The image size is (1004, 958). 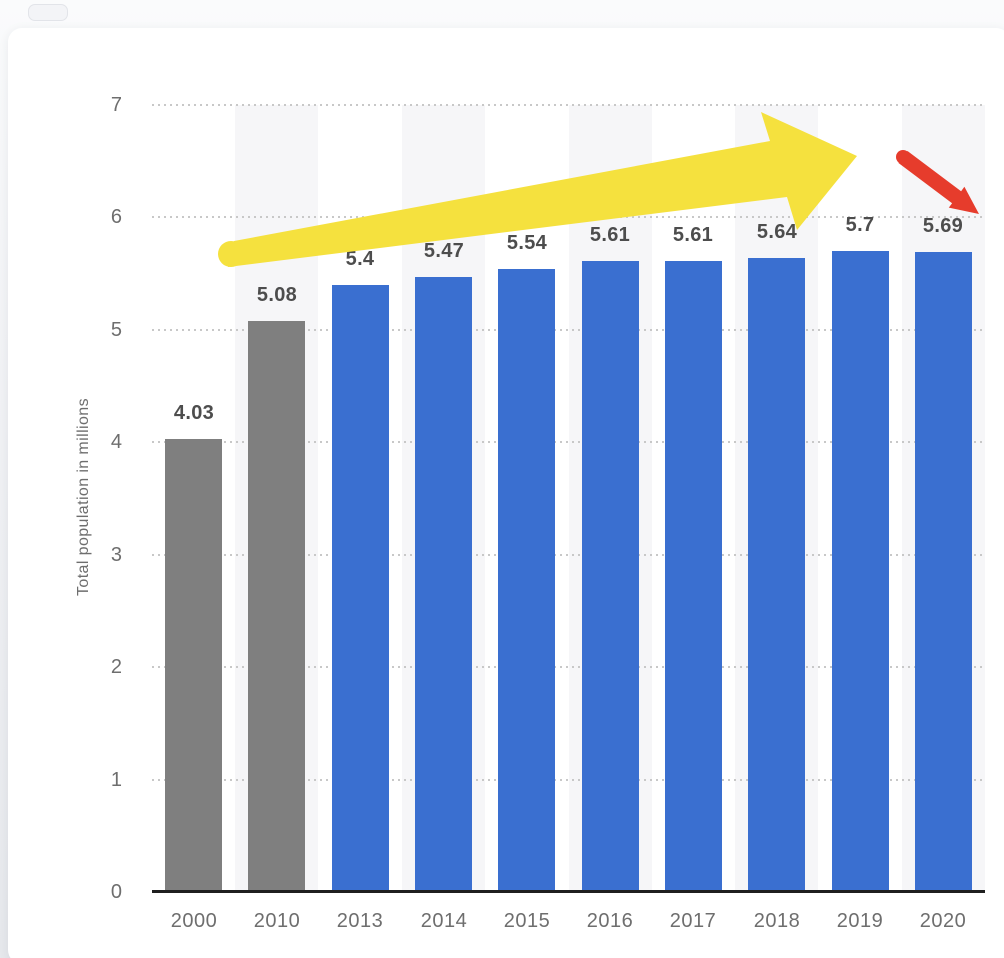 I want to click on y-tick-label-6: 6, so click(x=116, y=217).